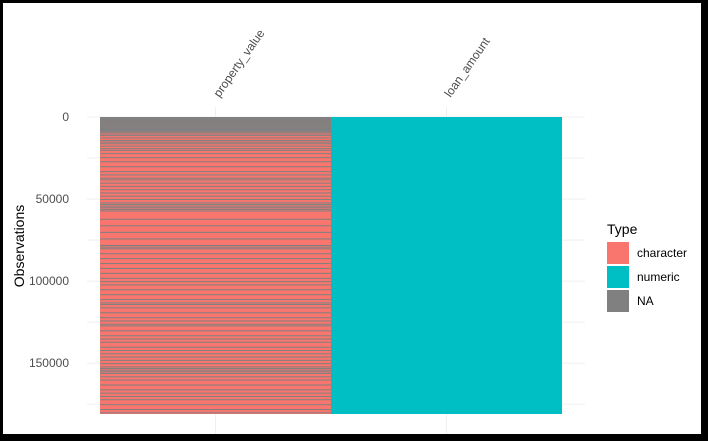 This screenshot has width=708, height=441. I want to click on y-tick-label: 50000, so click(53, 199).